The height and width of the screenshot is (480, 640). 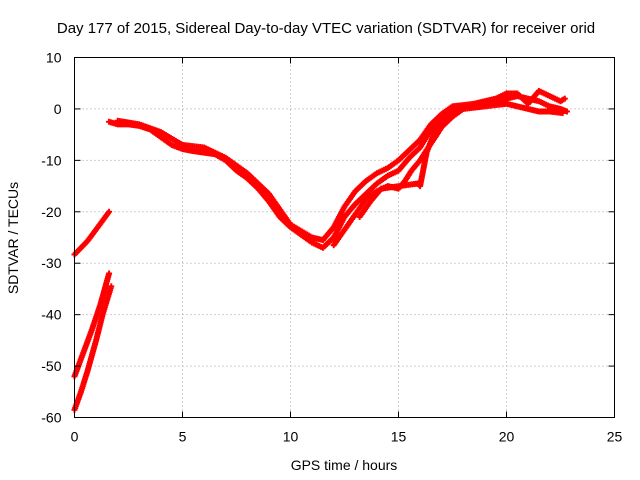 I want to click on y-tick-label: -10, so click(x=51, y=160).